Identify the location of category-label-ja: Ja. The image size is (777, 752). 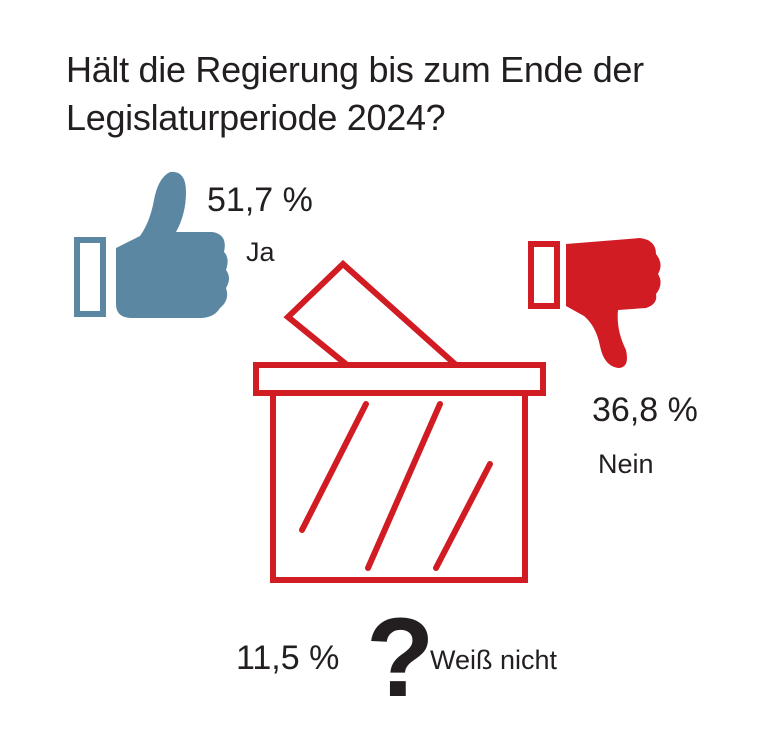
(260, 252).